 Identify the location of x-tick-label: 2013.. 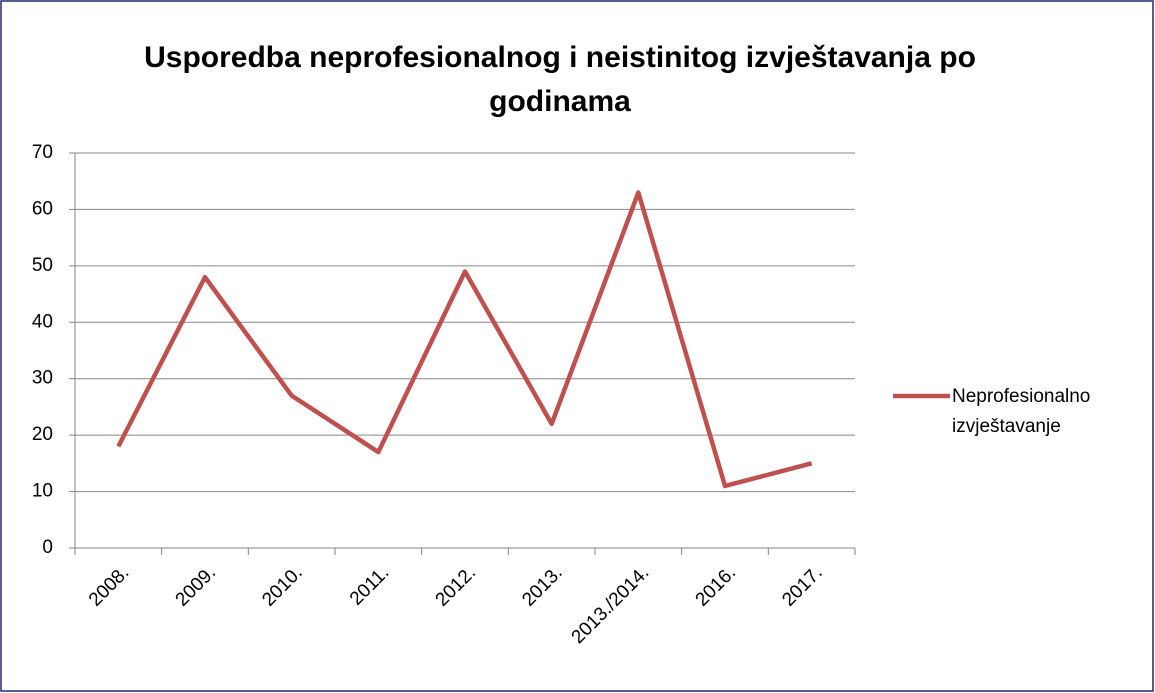
(542, 586).